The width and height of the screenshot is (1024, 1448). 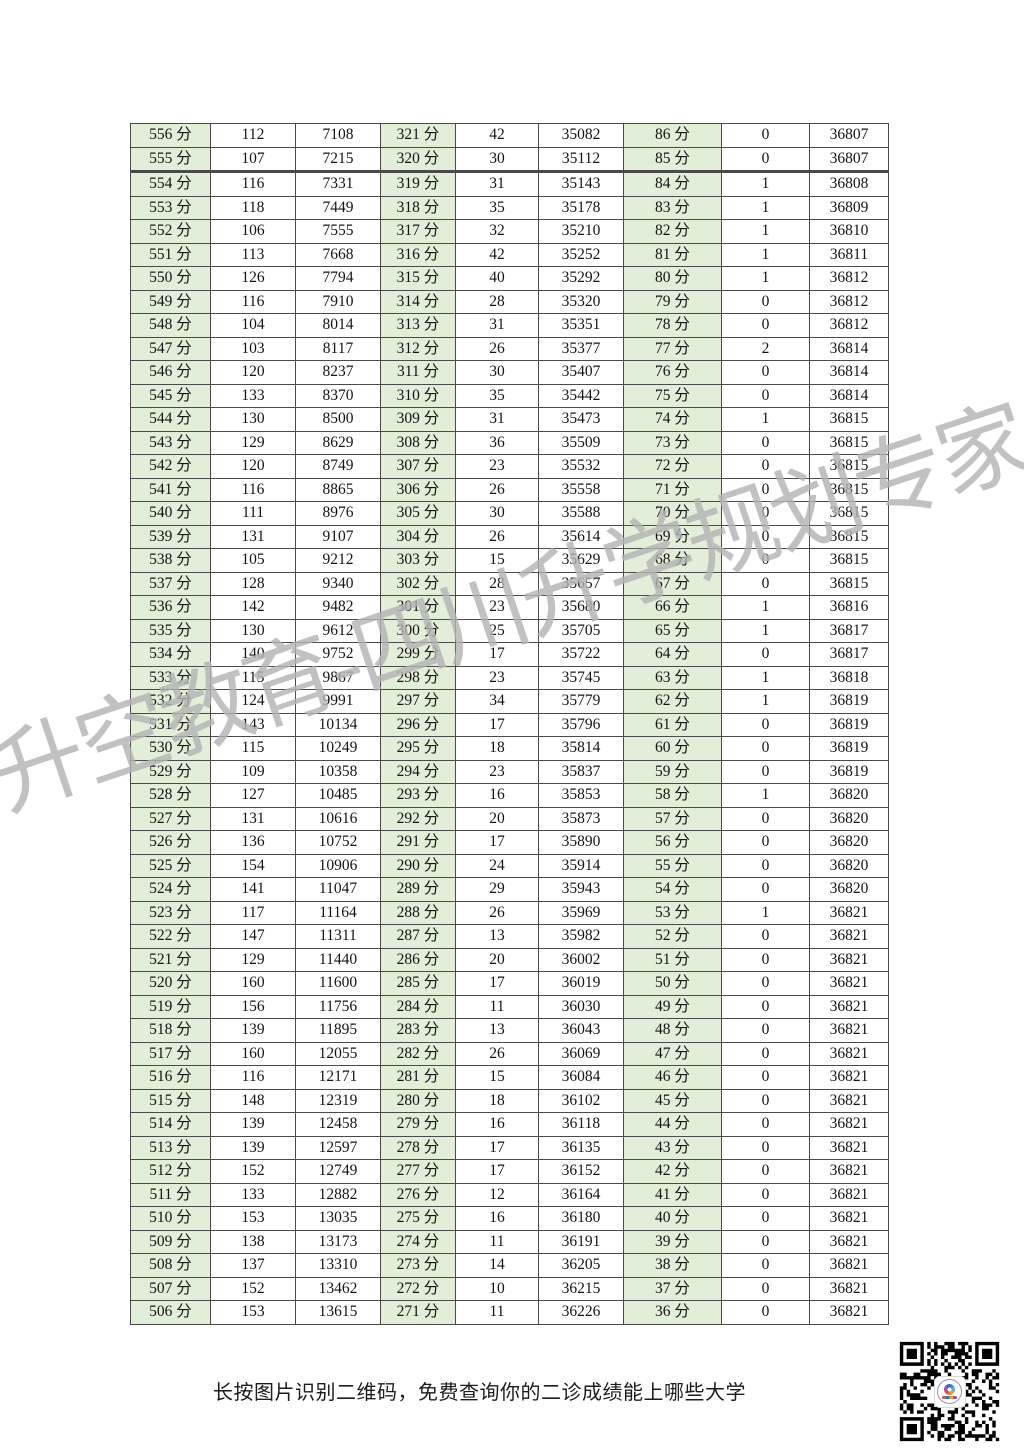 What do you see at coordinates (509, 959) in the screenshot?
I see `table-row: 521 分 129 11440 286 分 20 36002 51 分 0 36821` at bounding box center [509, 959].